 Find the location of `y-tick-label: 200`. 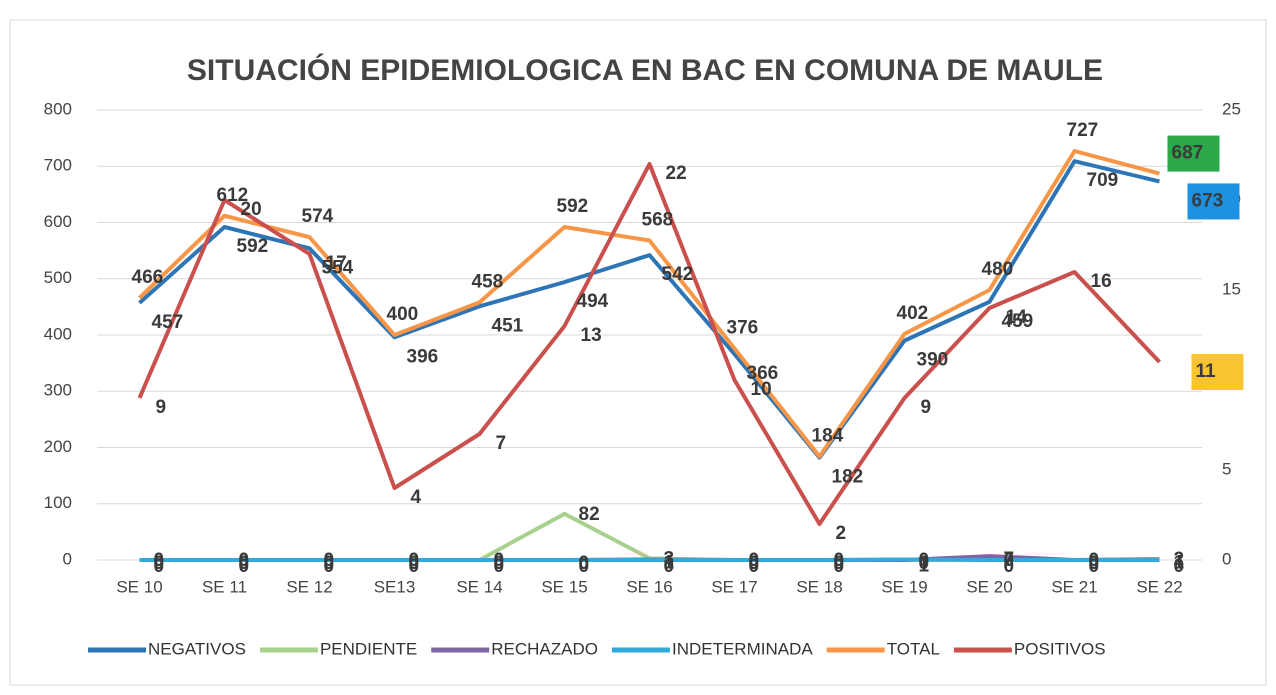

y-tick-label: 200 is located at coordinates (58, 446).